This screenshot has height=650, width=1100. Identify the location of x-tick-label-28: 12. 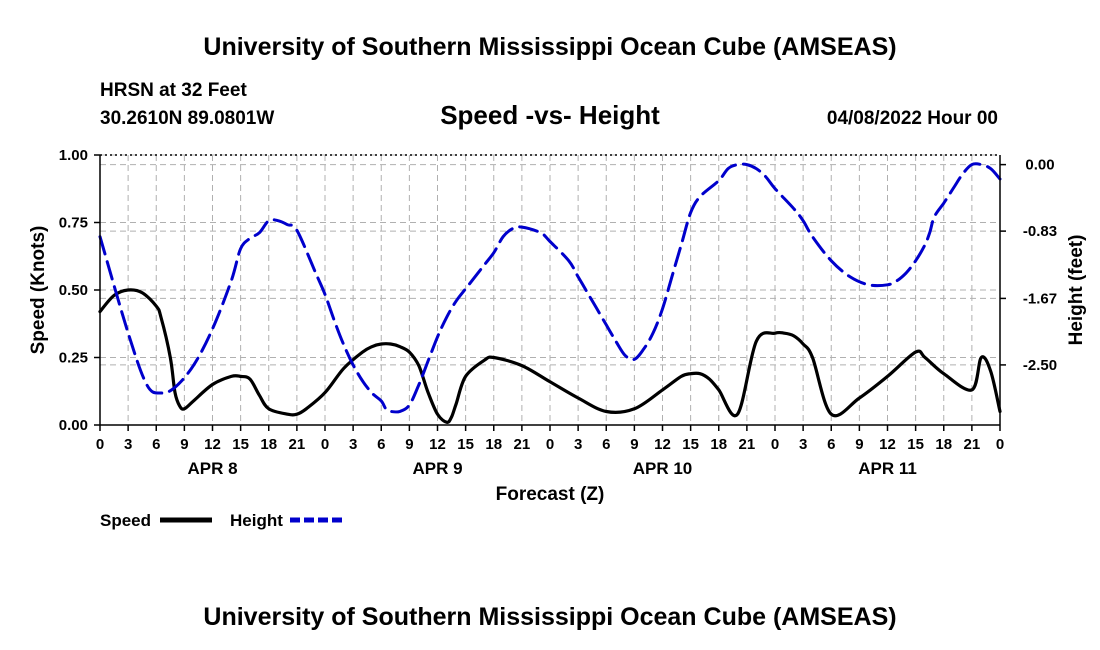
(887, 444).